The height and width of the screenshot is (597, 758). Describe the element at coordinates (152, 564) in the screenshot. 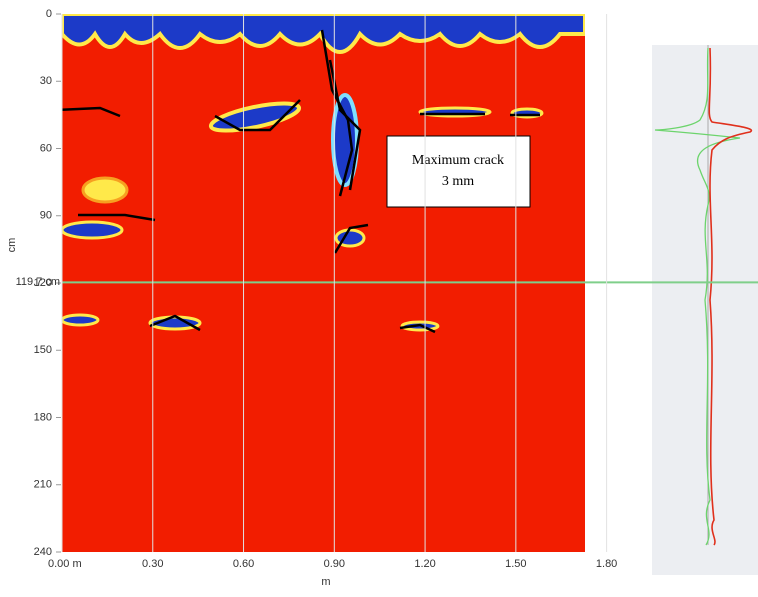

I see `x-tick-label: 0.30` at that location.